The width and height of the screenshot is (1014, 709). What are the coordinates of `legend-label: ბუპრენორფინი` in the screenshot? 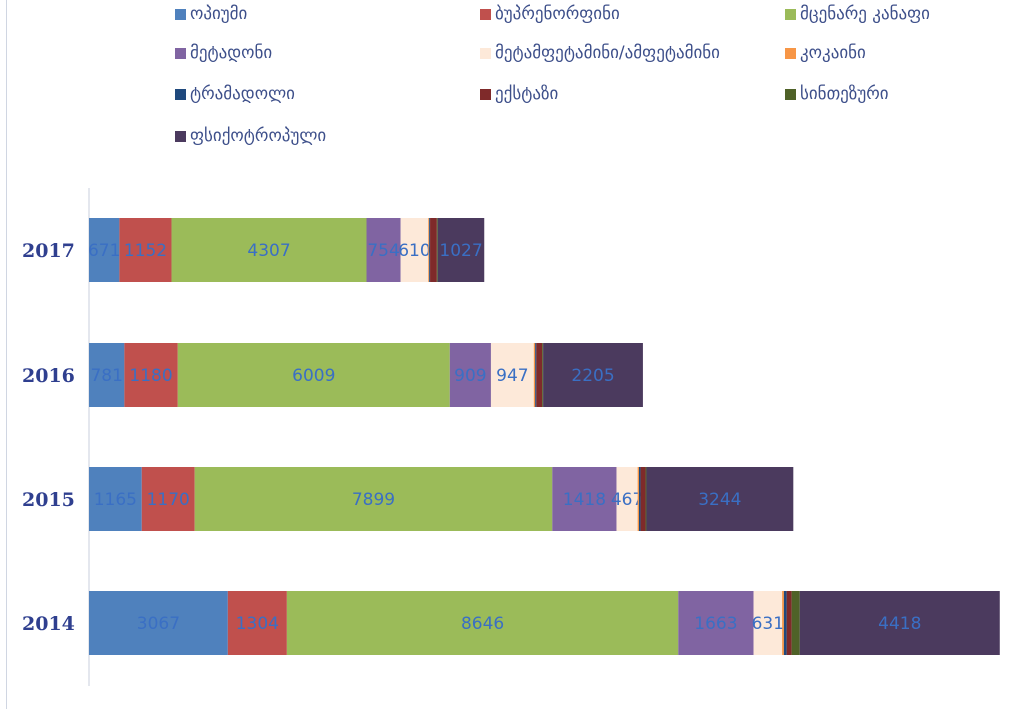 It's located at (557, 14).